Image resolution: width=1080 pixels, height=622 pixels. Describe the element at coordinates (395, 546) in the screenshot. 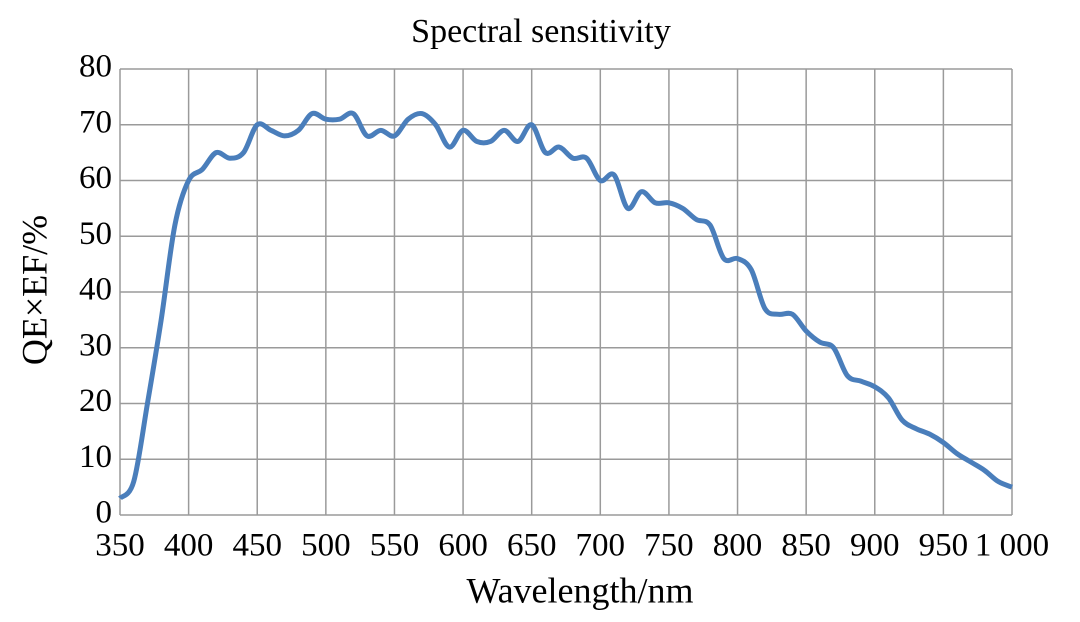

I see `x-tick-label: 550` at that location.